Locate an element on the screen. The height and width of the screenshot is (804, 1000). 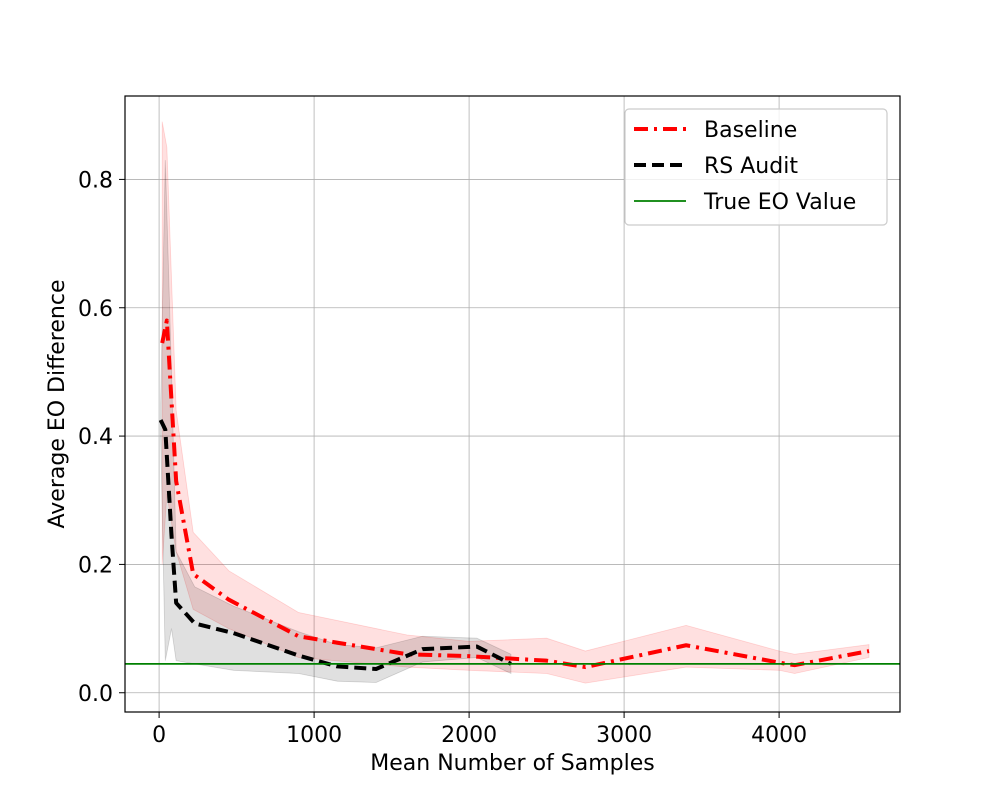
x-tick-label: 0 is located at coordinates (159, 735).